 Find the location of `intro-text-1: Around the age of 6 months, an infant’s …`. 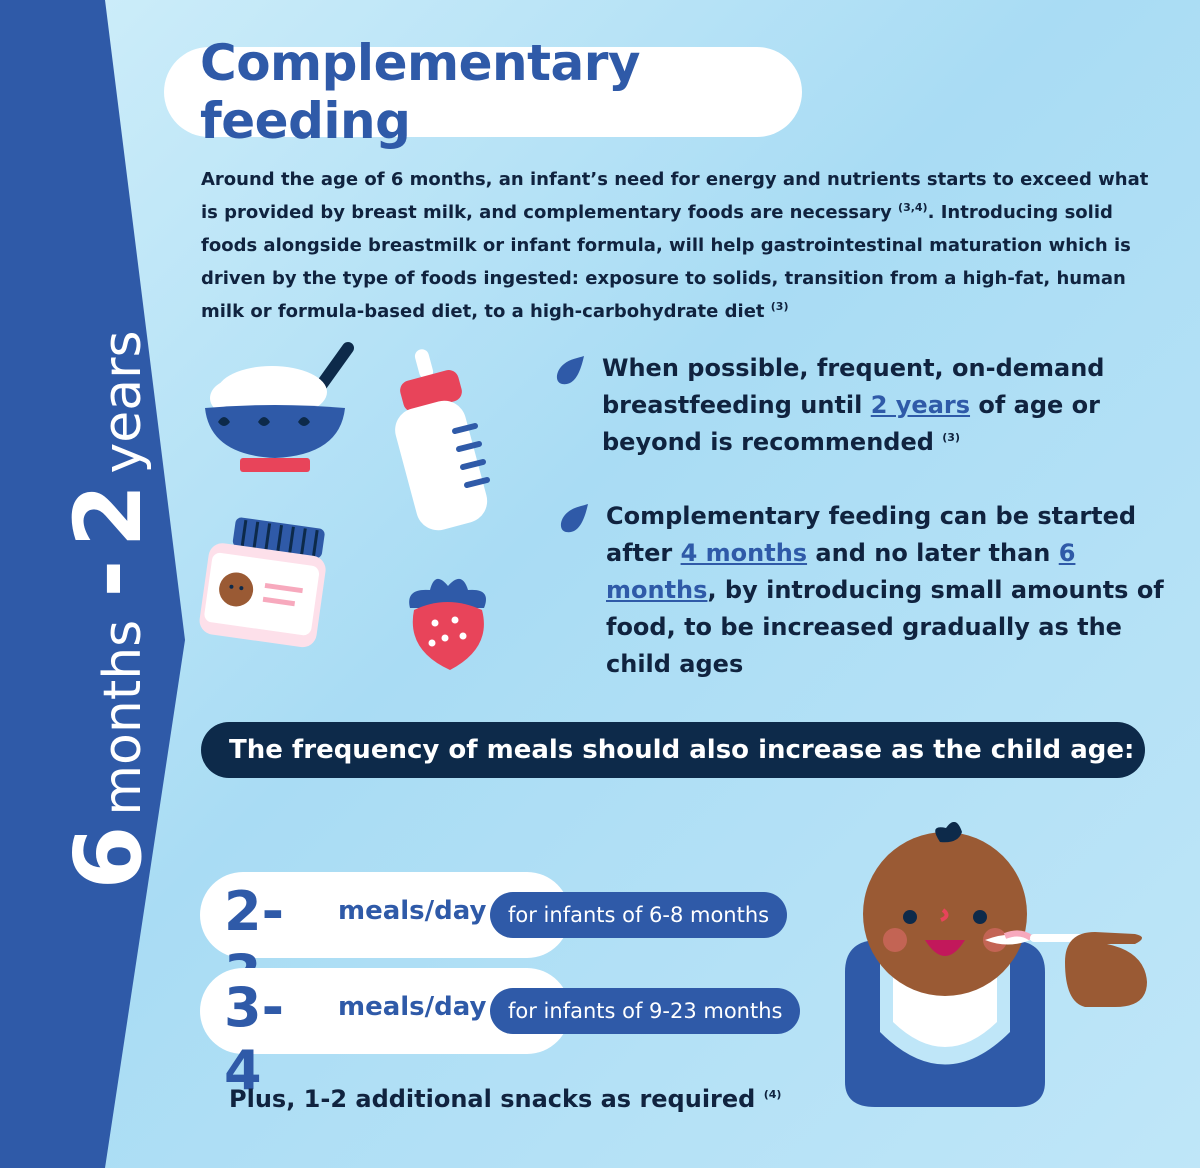

intro-text-1: Around the age of 6 months, an infant’s … is located at coordinates (675, 196).